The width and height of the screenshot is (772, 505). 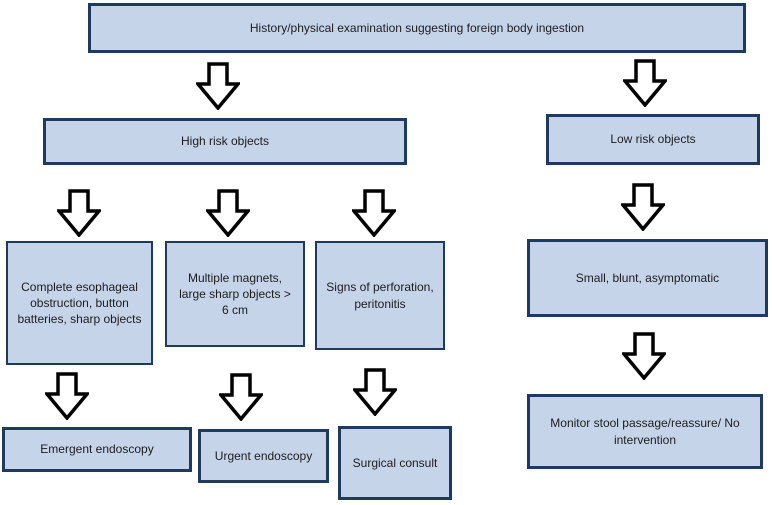 What do you see at coordinates (225, 141) in the screenshot?
I see `node-high-risk-objects: High risk objects` at bounding box center [225, 141].